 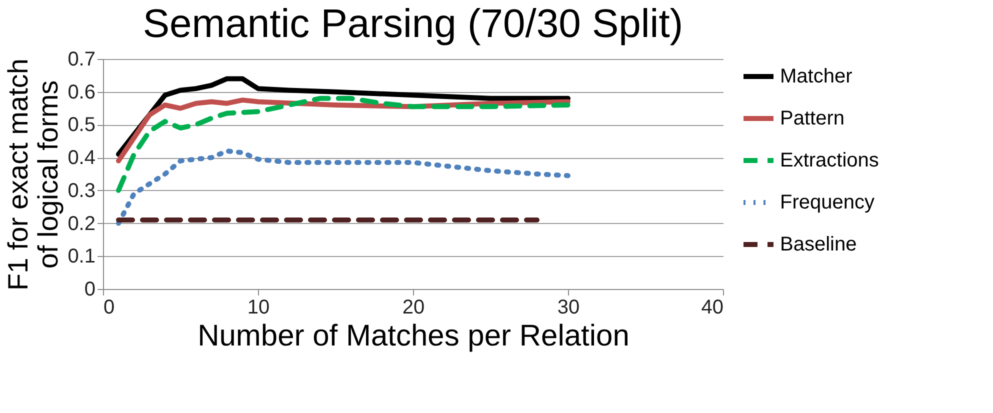 What do you see at coordinates (414, 336) in the screenshot?
I see `x-axis-title: Number of Matches per Relation` at bounding box center [414, 336].